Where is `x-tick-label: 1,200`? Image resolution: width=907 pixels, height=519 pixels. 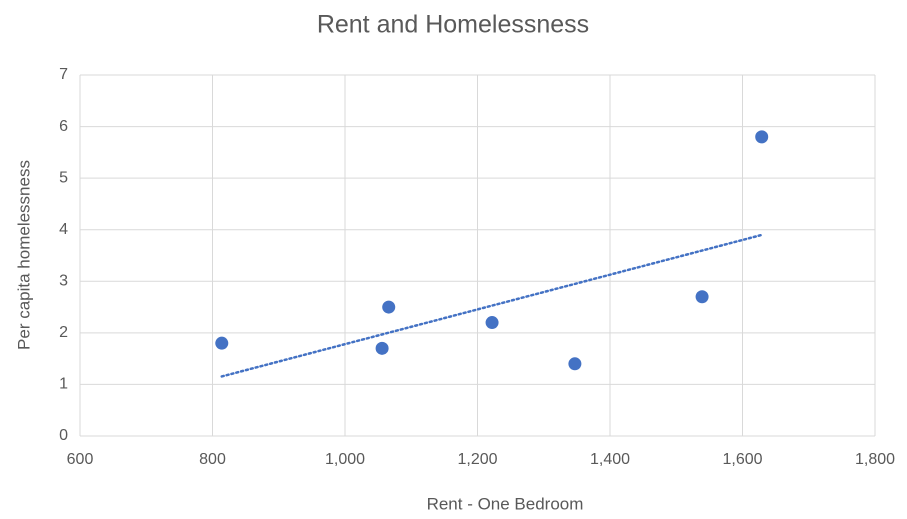
x-tick-label: 1,200 is located at coordinates (477, 459).